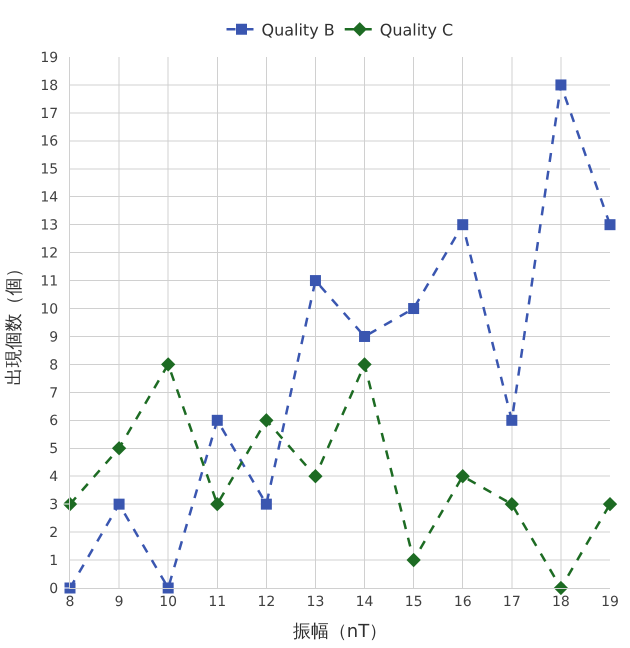  What do you see at coordinates (53, 365) in the screenshot?
I see `y-tick-label: 8` at bounding box center [53, 365].